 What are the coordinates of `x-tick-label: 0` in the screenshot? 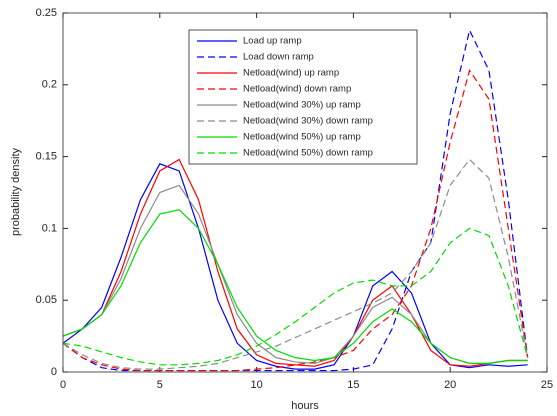 It's located at (63, 385).